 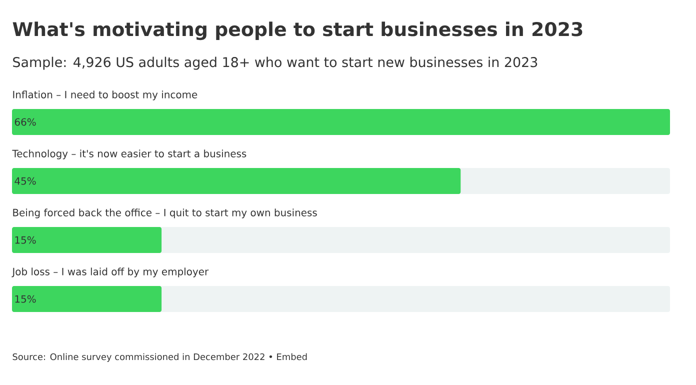 I want to click on chart-title: What's motivating people to start businesses in 2023, so click(x=297, y=31).